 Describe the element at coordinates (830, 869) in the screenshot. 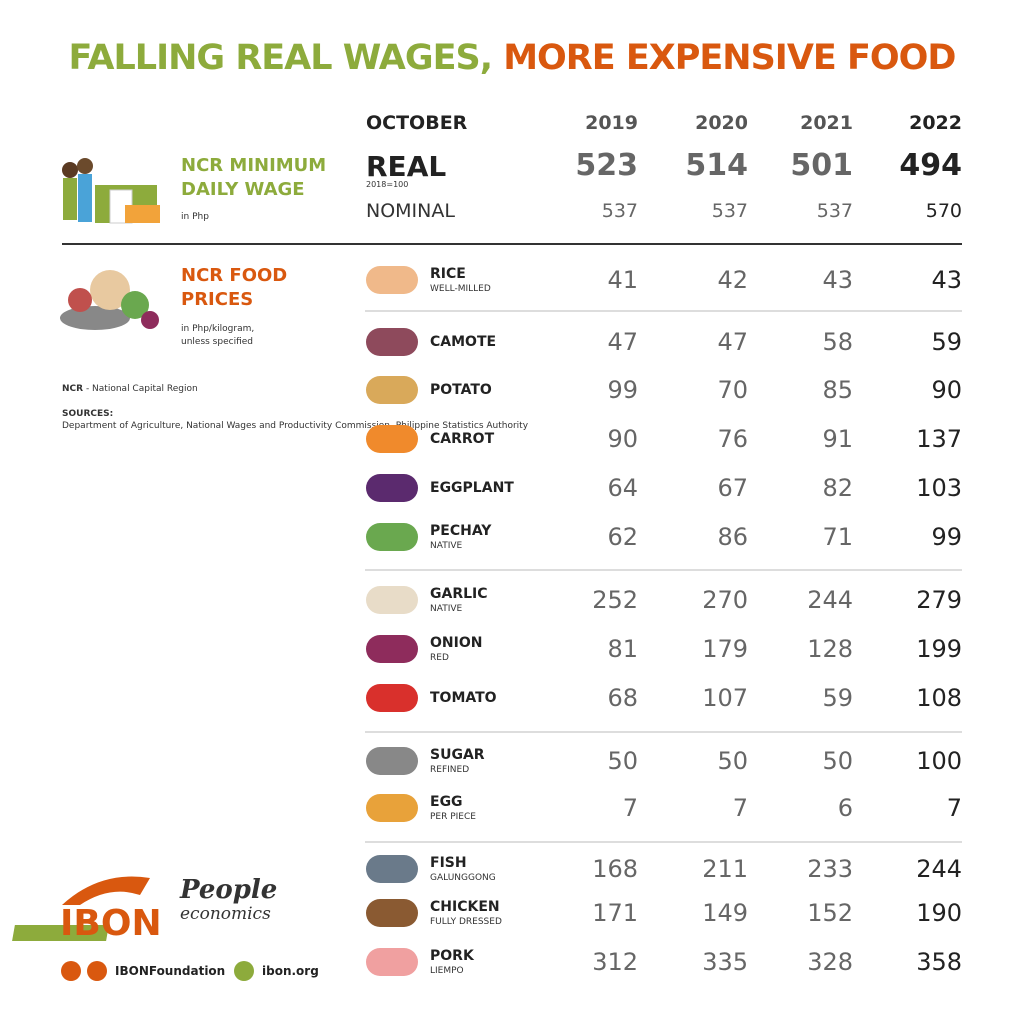

I see `price: 233` at that location.